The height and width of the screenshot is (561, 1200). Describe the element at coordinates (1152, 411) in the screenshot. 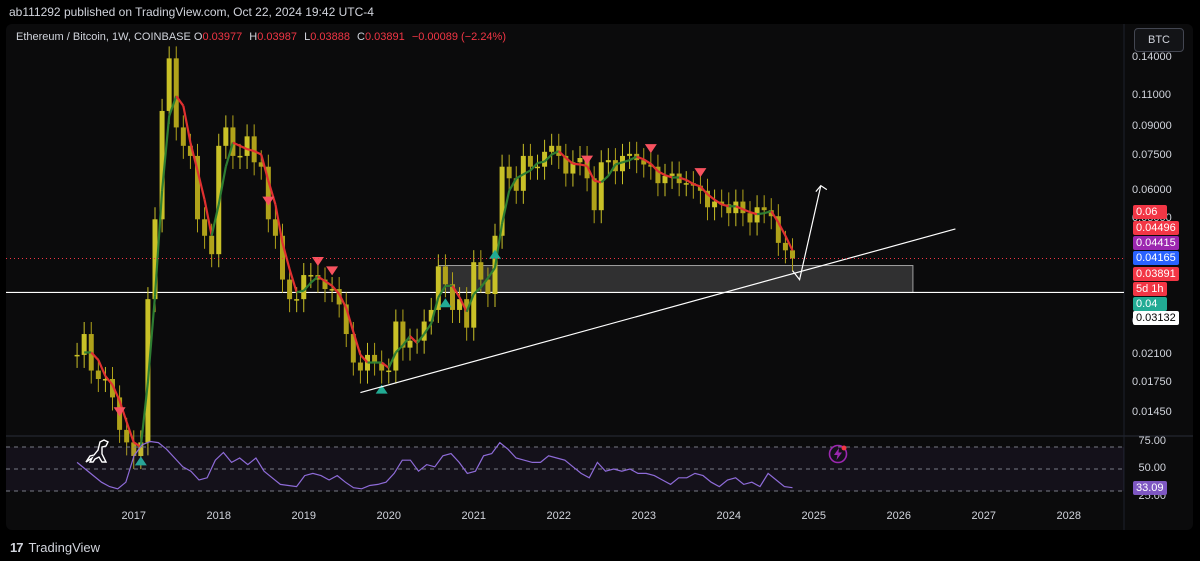

I see `price-tick-label: 0.01450` at that location.